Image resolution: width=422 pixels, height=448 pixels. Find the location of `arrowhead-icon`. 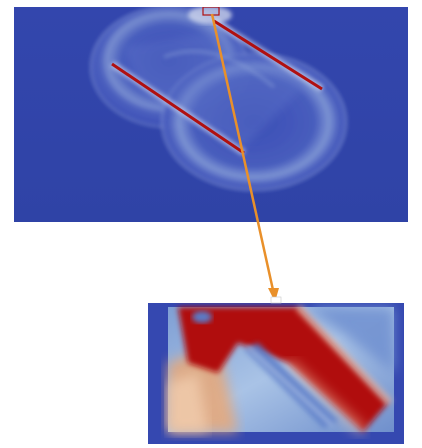

arrowhead-icon is located at coordinates (273, 295).